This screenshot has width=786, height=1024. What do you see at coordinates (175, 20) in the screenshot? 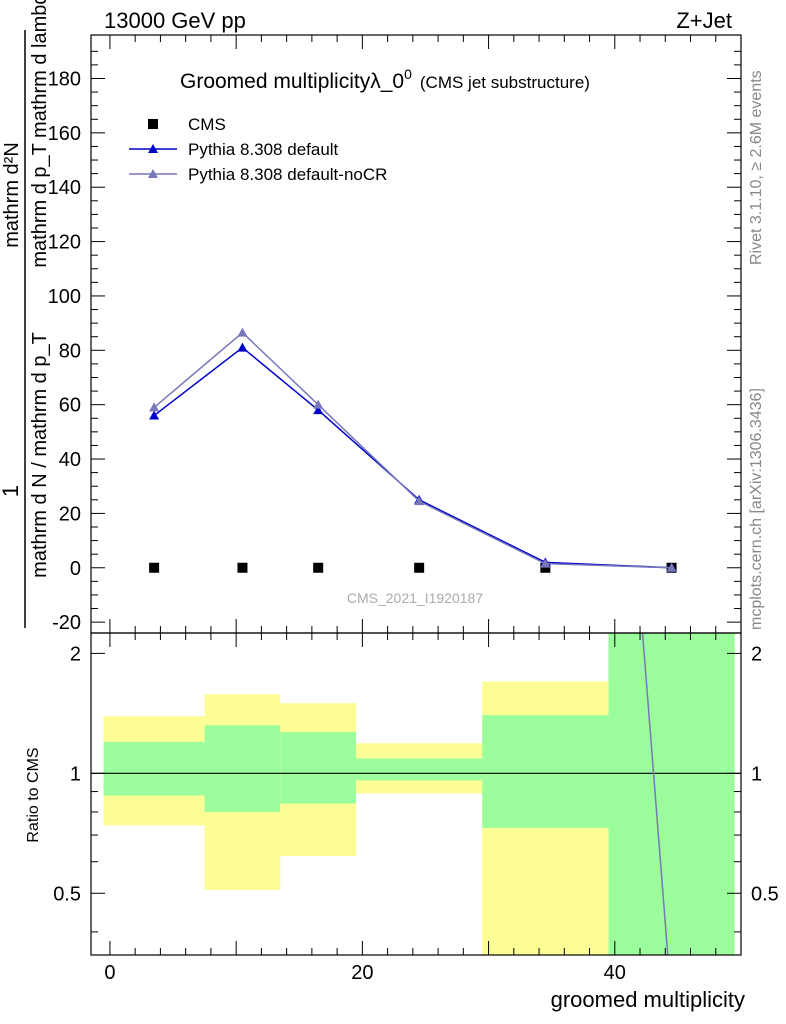
I see `energy-label: 13000 GeV pp` at bounding box center [175, 20].